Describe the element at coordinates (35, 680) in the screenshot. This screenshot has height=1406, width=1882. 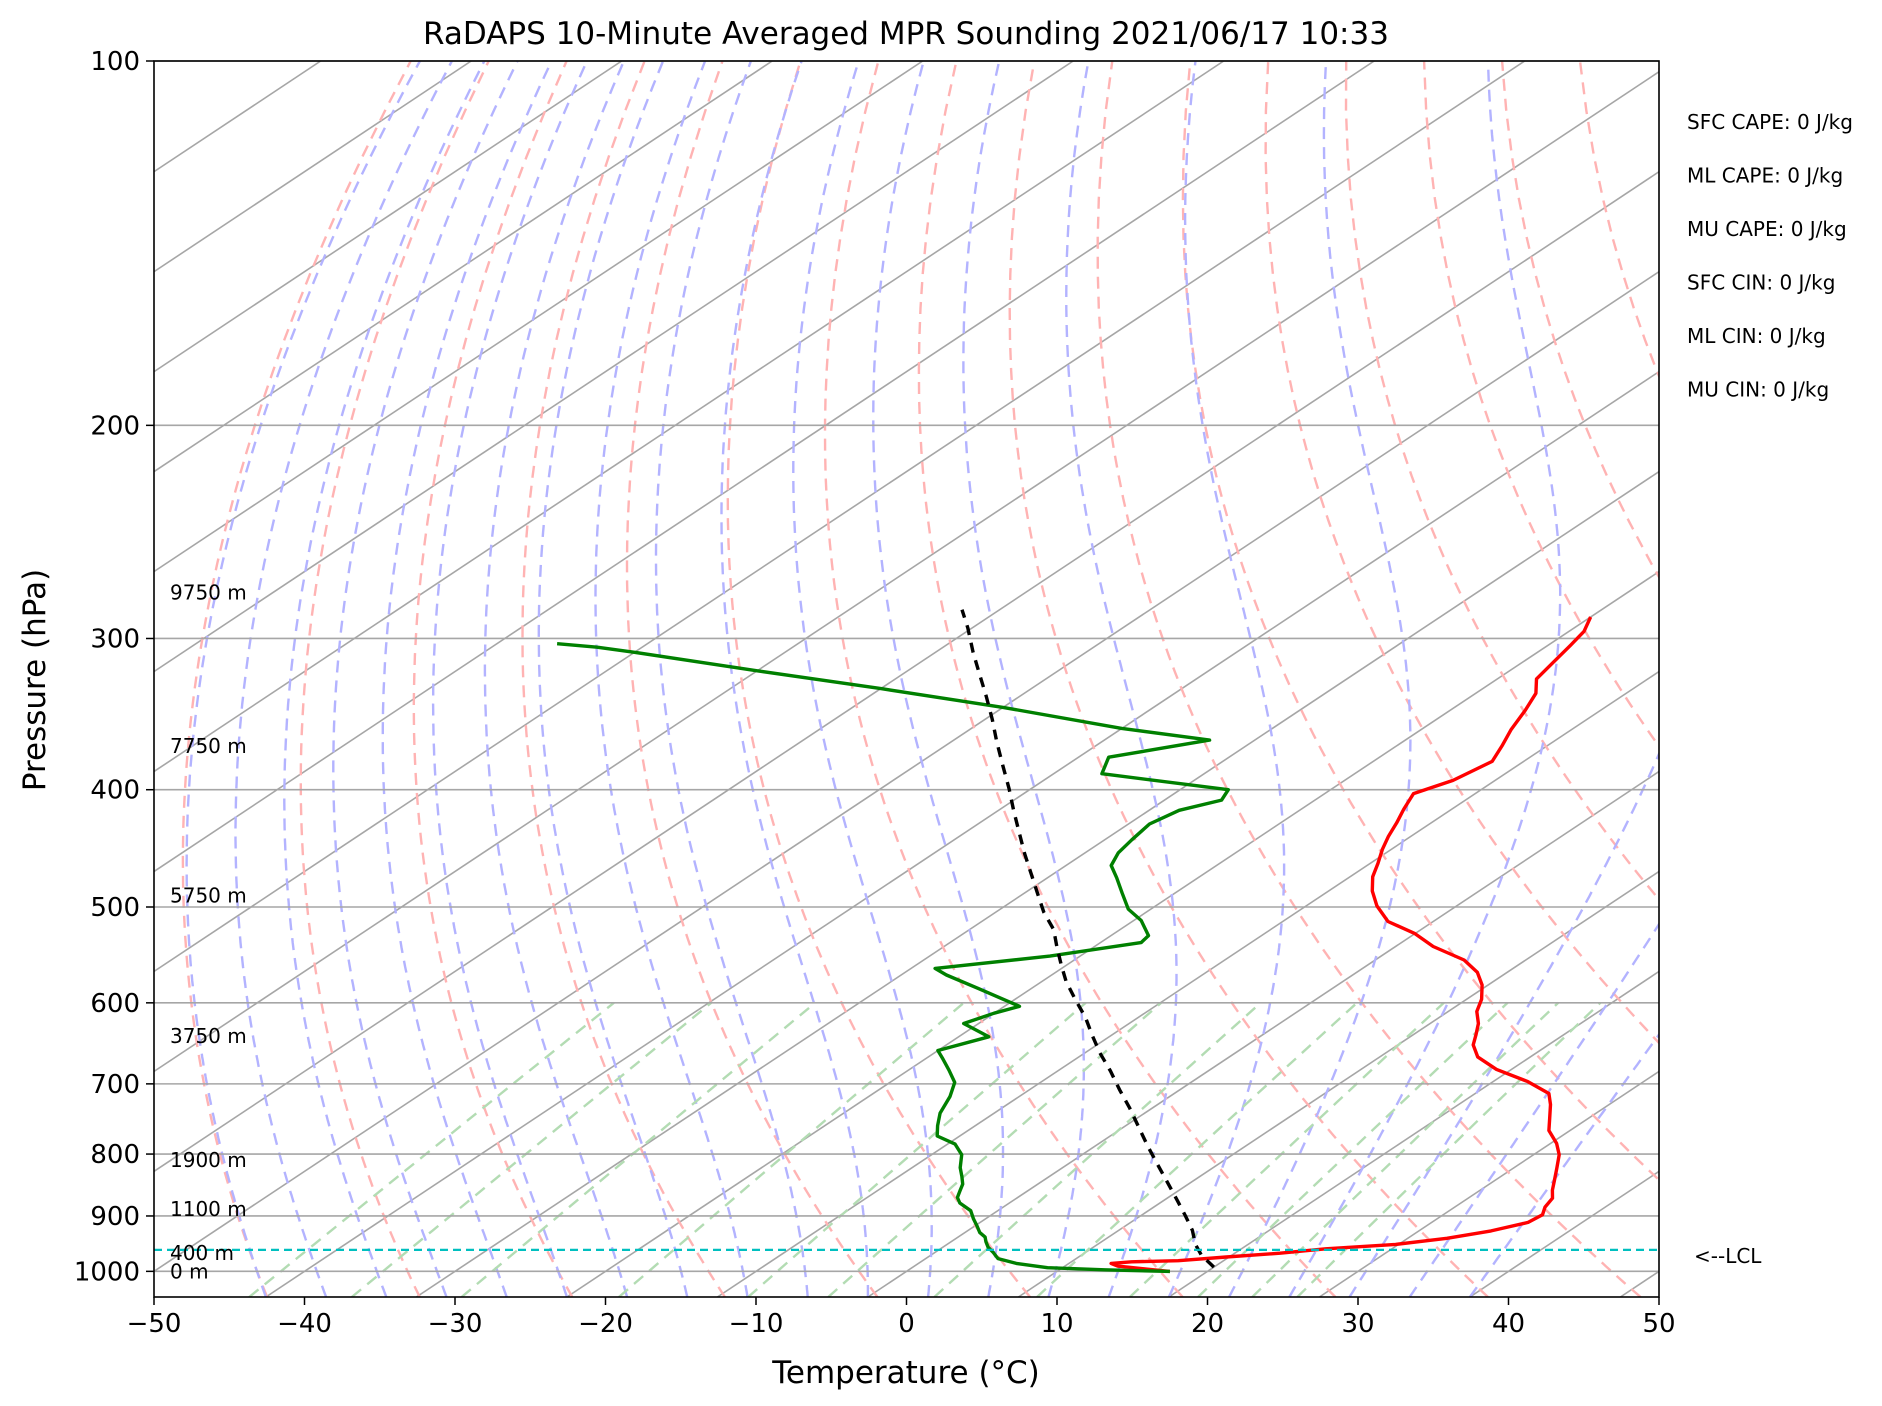
I see `y-axis-title: Pressure (hPa)` at that location.